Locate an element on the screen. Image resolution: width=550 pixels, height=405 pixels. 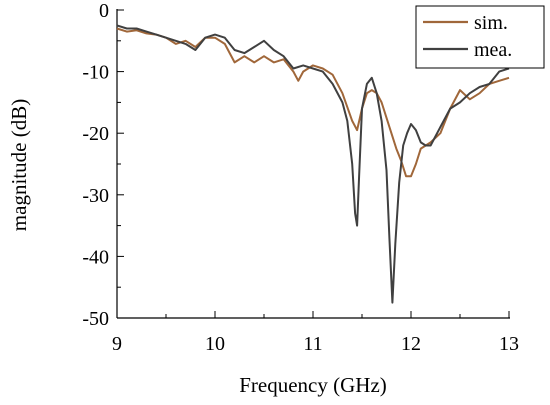
legend: sim. mea. is located at coordinates (480, 37).